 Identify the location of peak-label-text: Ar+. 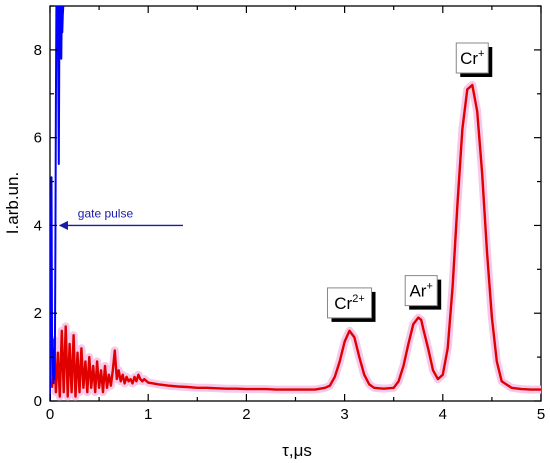
(420, 291).